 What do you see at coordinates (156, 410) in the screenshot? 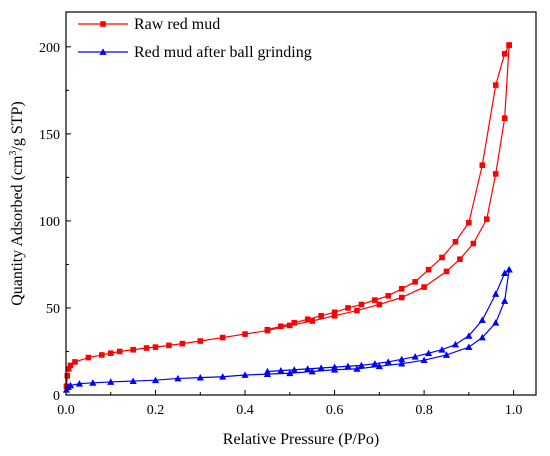
I see `x-tick-label: 0.2` at bounding box center [156, 410].